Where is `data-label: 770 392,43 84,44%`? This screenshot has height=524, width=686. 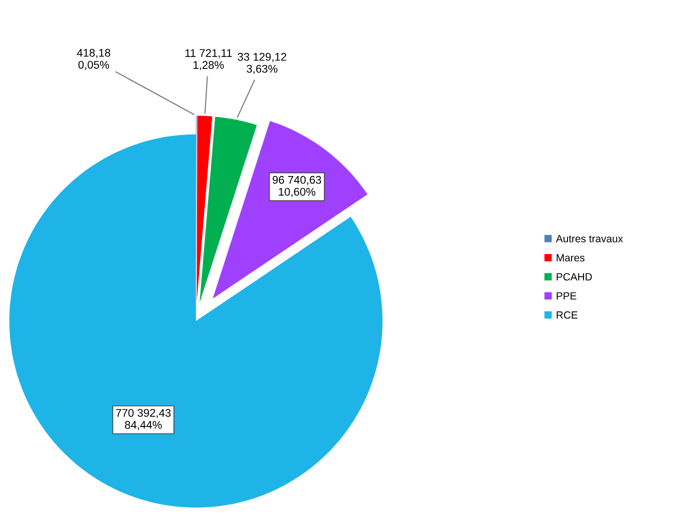 data-label: 770 392,43 84,44% is located at coordinates (143, 419).